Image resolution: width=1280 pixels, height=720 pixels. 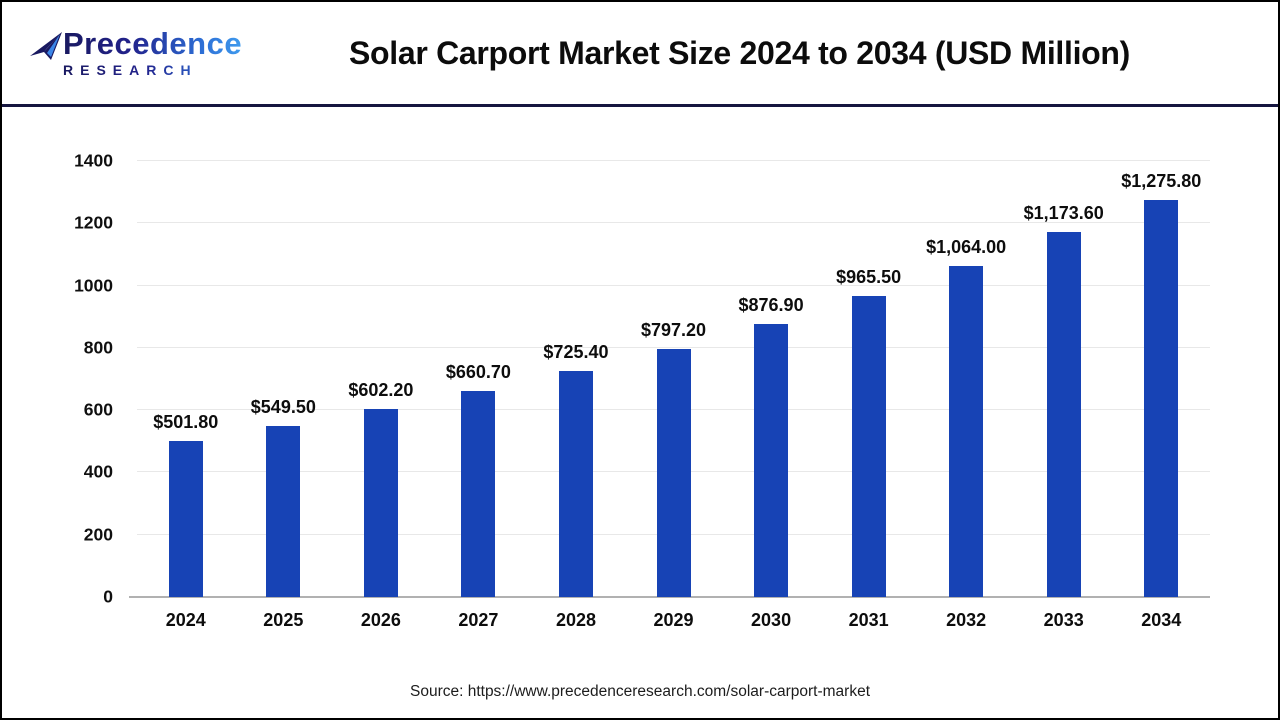 I want to click on bar-column: $1,275.80, so click(x=1161, y=379).